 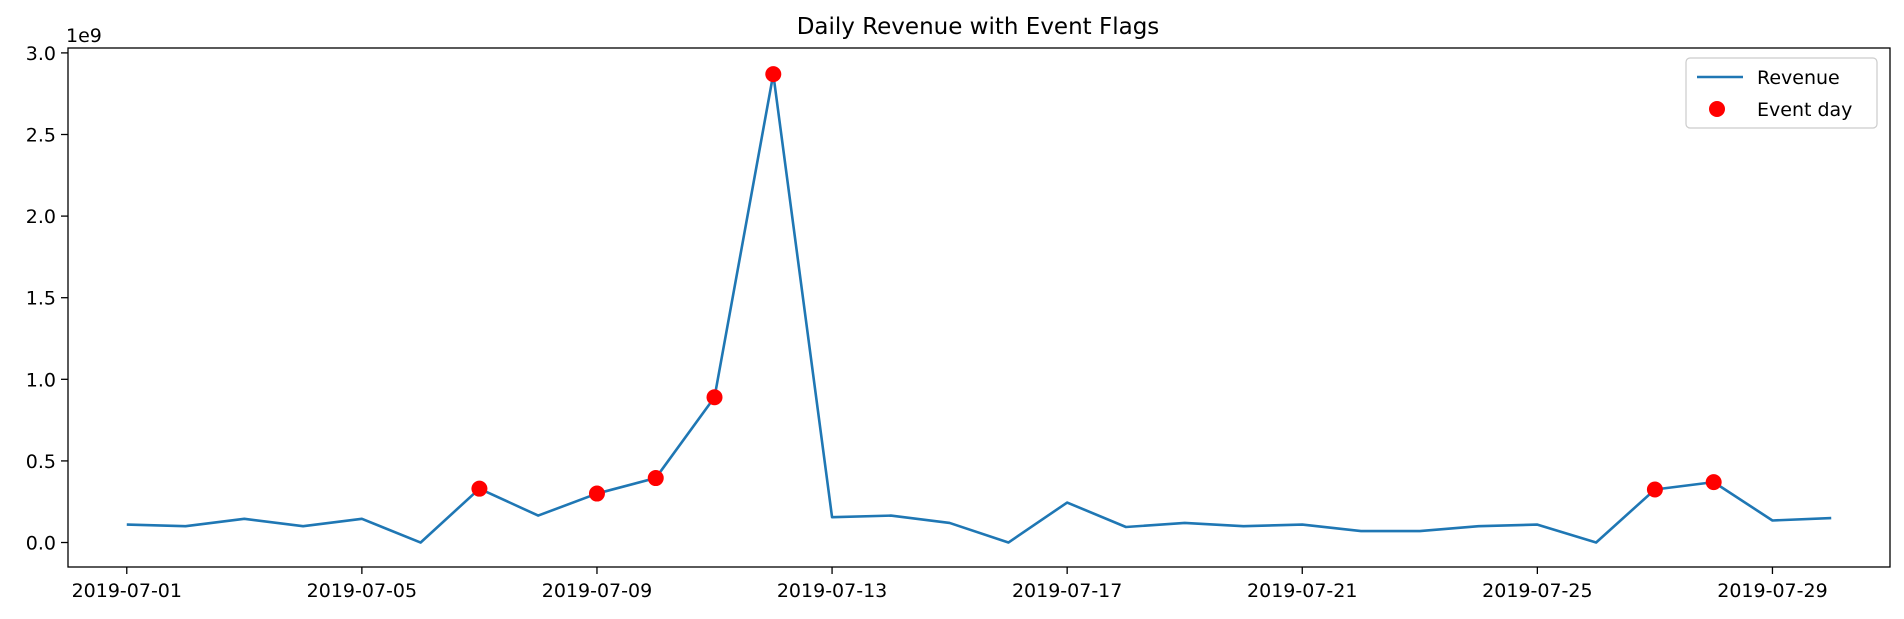 I want to click on y-tick-label: 2.5, so click(x=41, y=136).